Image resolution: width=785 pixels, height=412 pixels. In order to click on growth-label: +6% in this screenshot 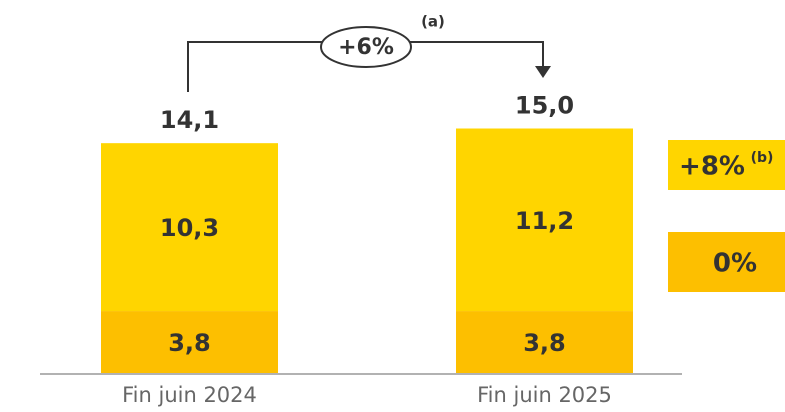, I will do `click(366, 47)`.